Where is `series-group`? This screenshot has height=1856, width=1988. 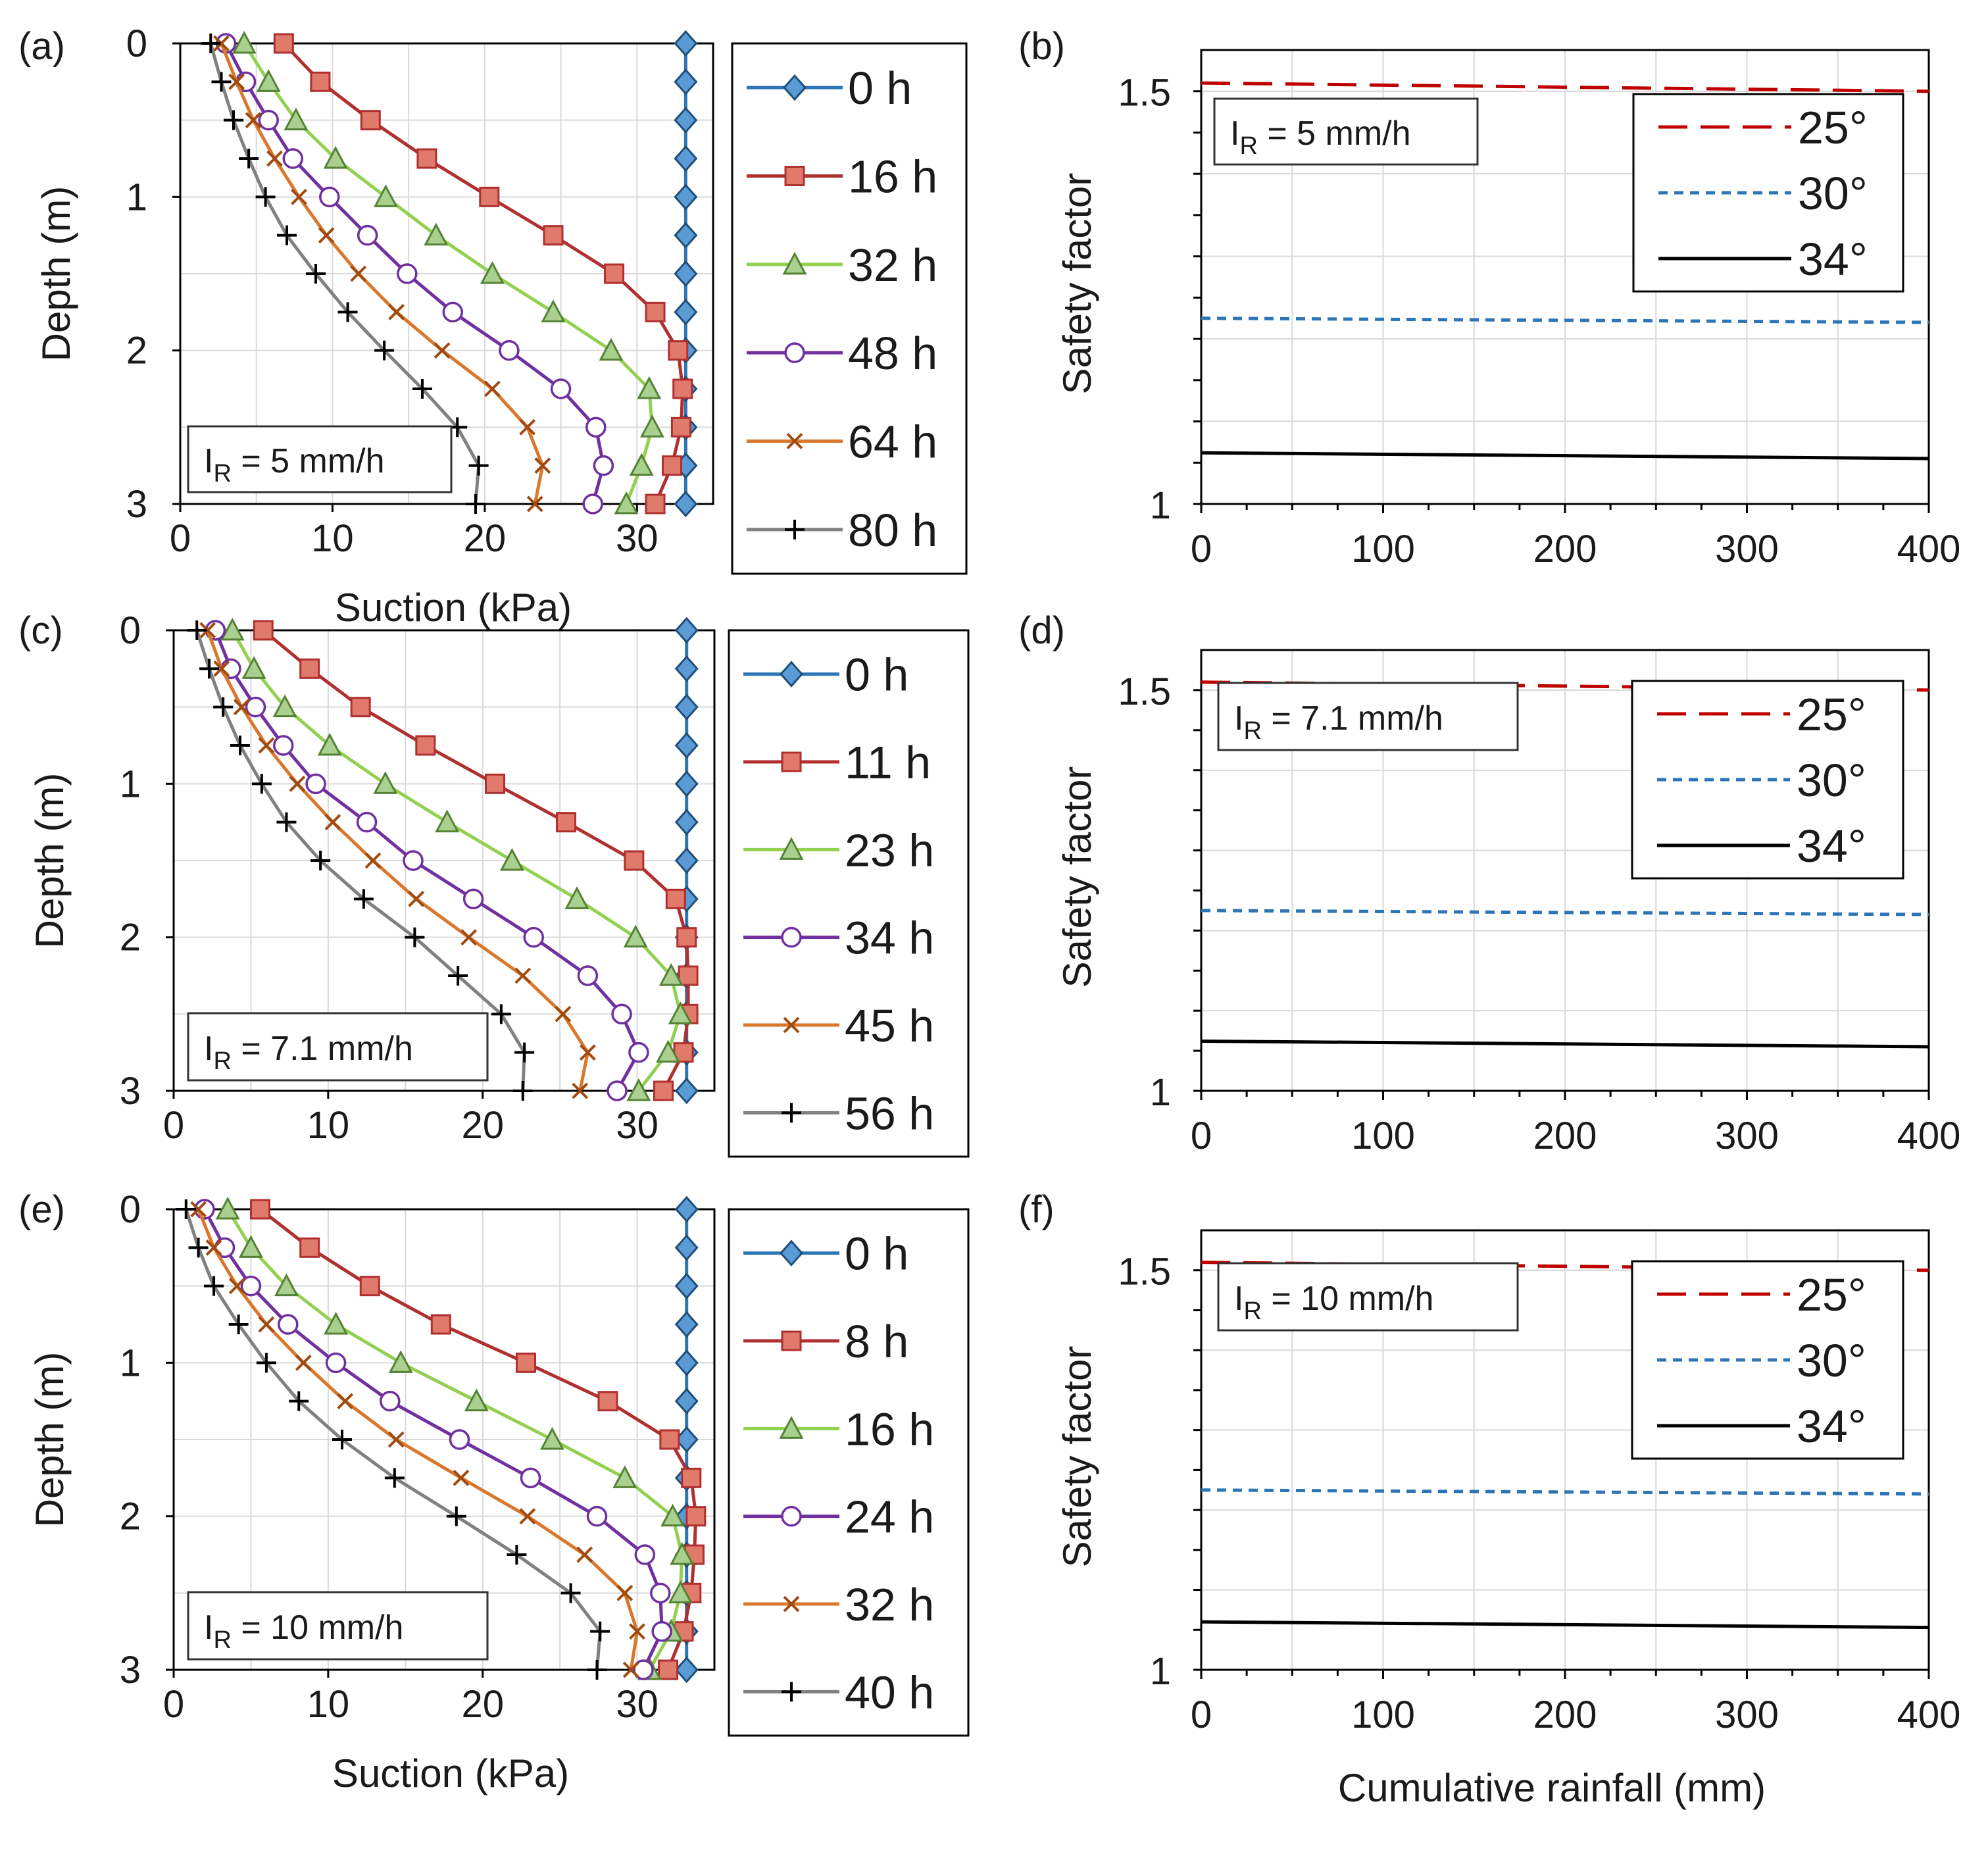 series-group is located at coordinates (441, 1440).